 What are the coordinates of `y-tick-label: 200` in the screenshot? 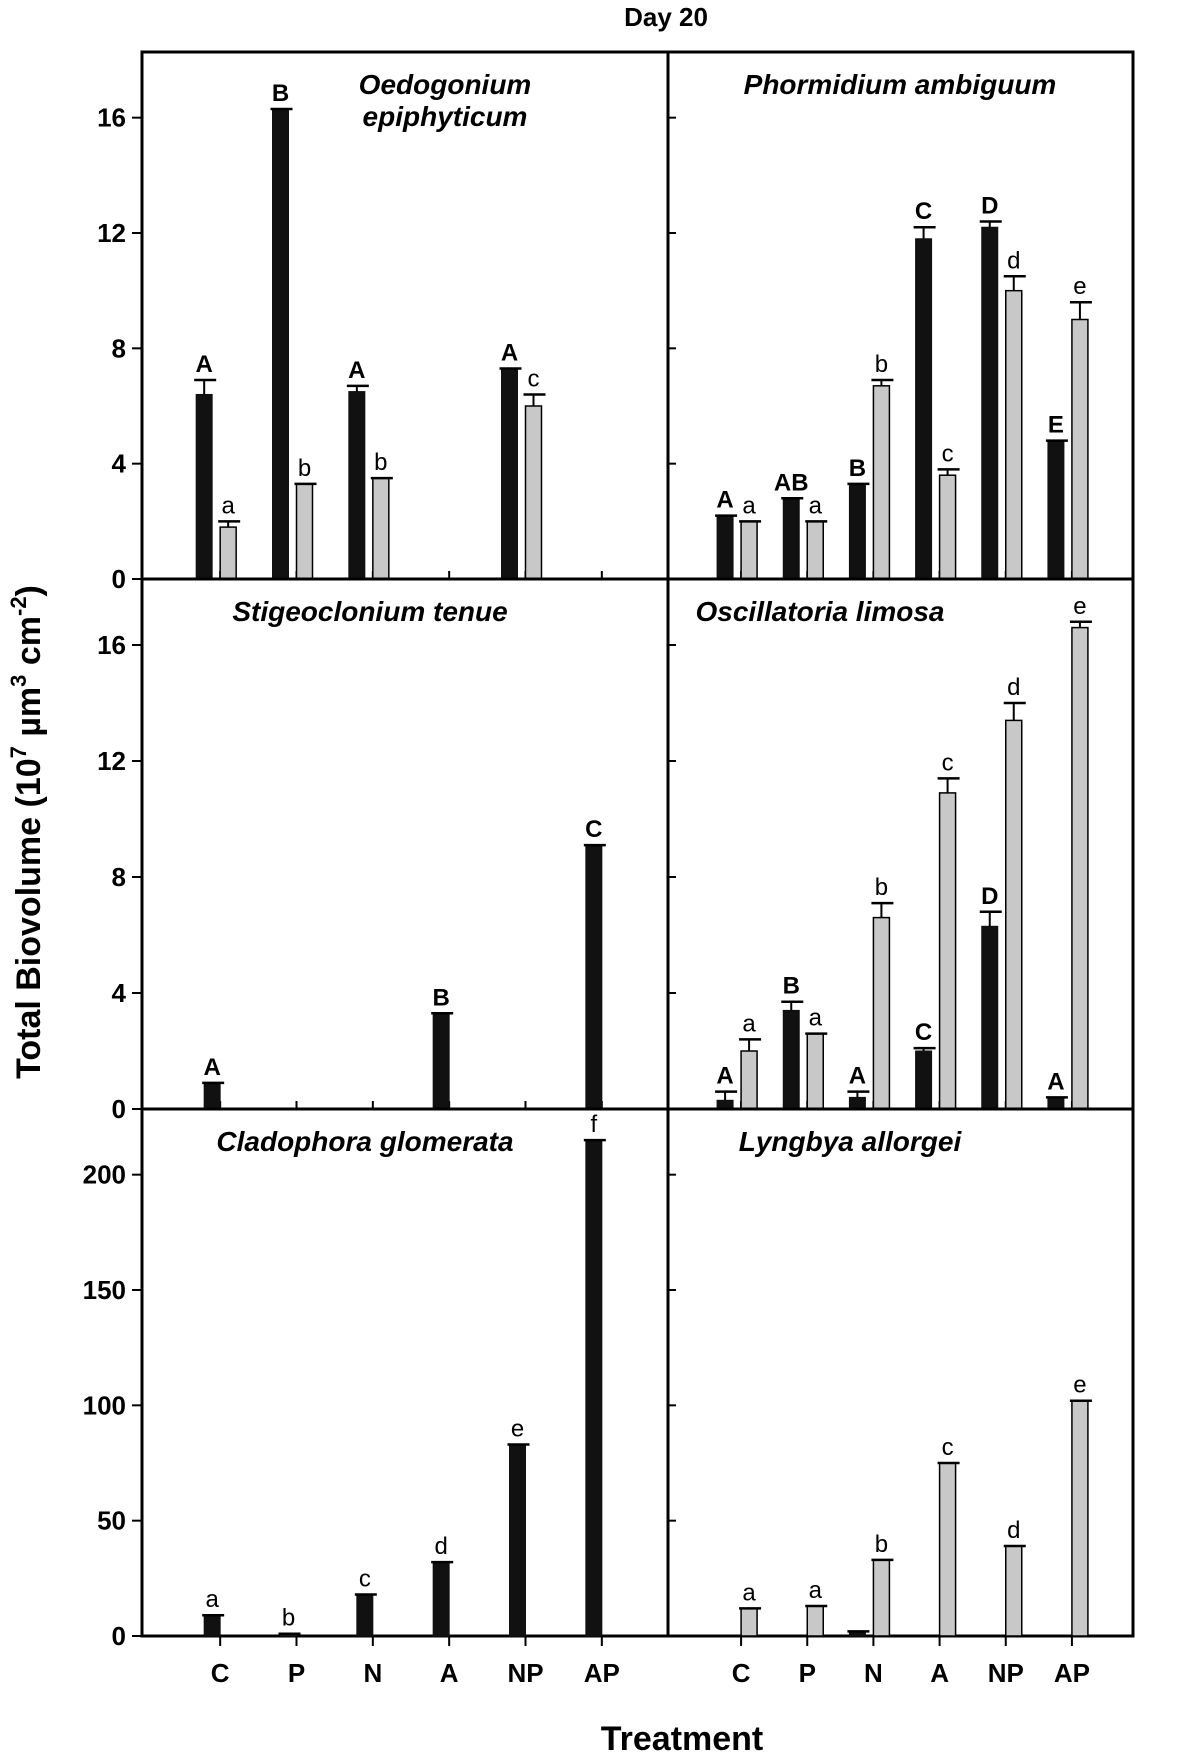 It's located at (104, 1175).